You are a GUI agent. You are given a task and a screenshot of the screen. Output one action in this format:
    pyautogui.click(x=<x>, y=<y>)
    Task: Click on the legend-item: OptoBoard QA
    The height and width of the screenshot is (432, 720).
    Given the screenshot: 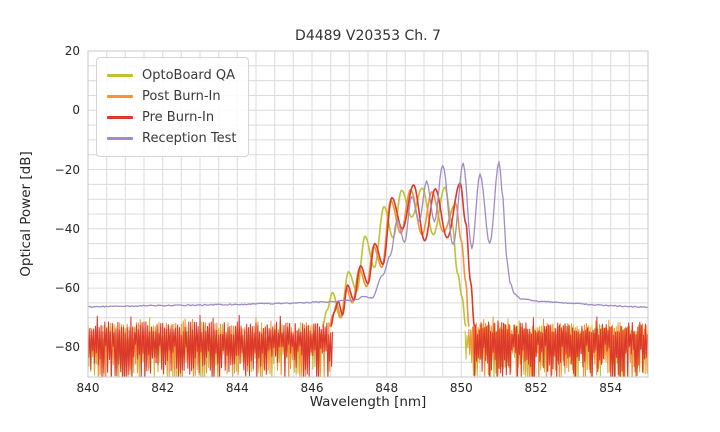 What is the action you would take?
    pyautogui.click(x=171, y=75)
    